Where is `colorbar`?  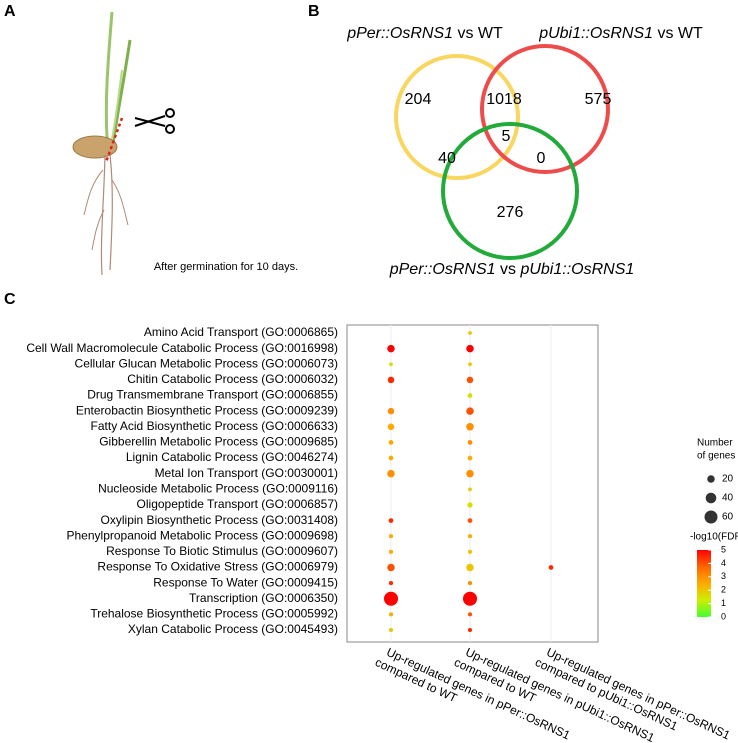
colorbar is located at coordinates (704, 583).